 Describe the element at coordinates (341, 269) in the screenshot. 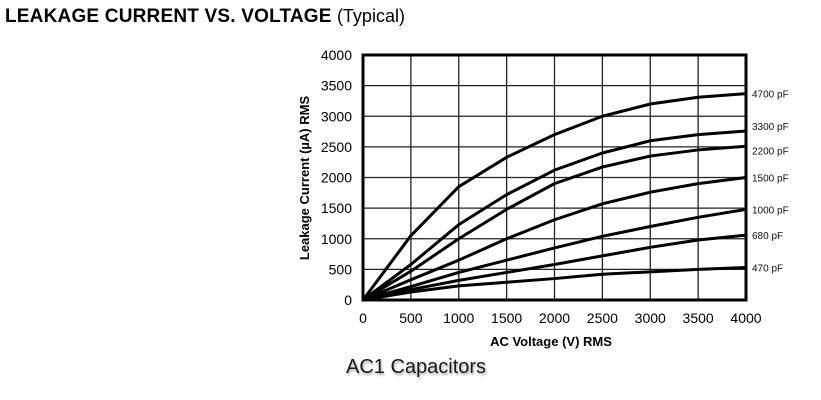

I see `y-tick-label: 500` at that location.